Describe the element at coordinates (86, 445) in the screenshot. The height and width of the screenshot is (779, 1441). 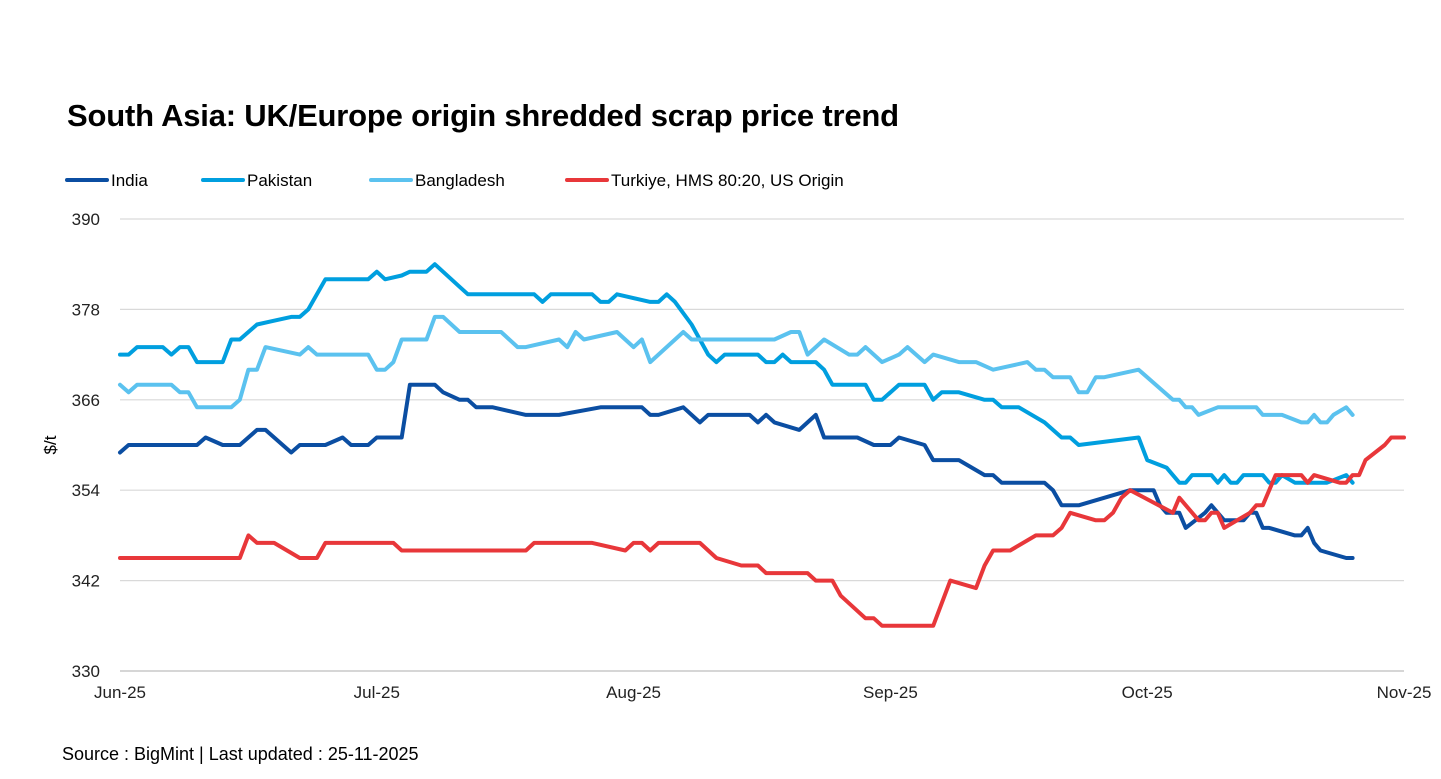
I see `y-axis-ticks: 330 342 354 366 378 390` at that location.